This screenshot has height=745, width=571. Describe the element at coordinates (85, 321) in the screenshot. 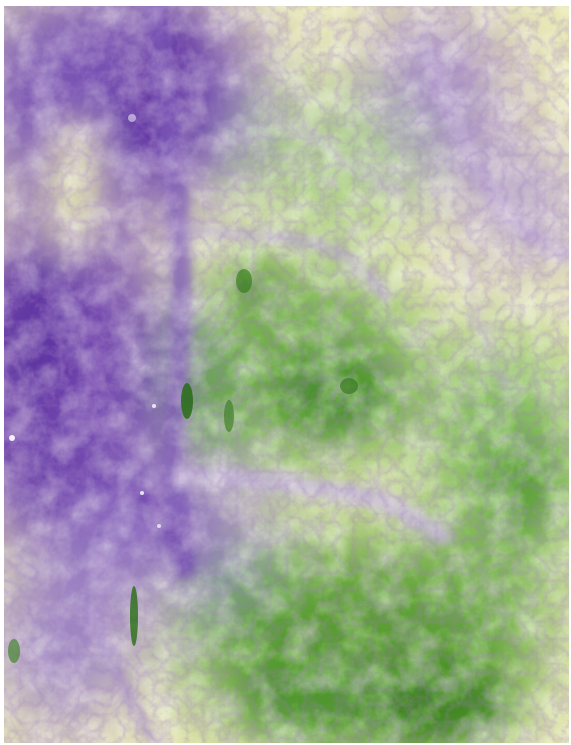

I see `bright-speckles` at that location.